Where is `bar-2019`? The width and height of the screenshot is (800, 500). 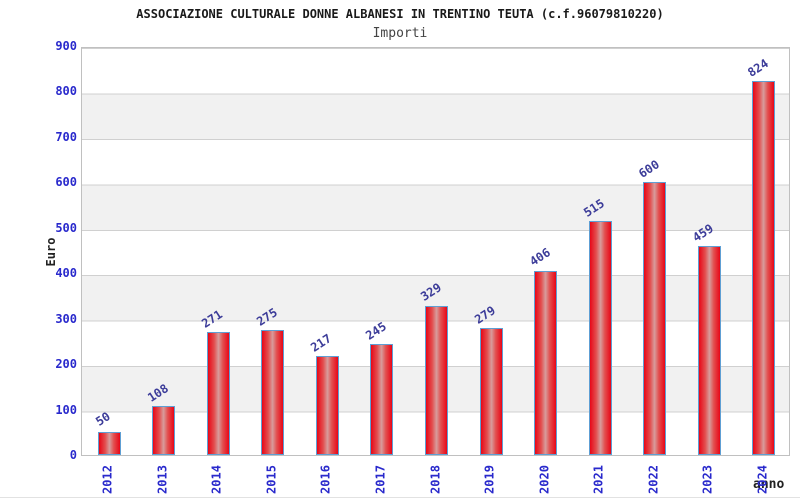
bar-2019 is located at coordinates (491, 391).